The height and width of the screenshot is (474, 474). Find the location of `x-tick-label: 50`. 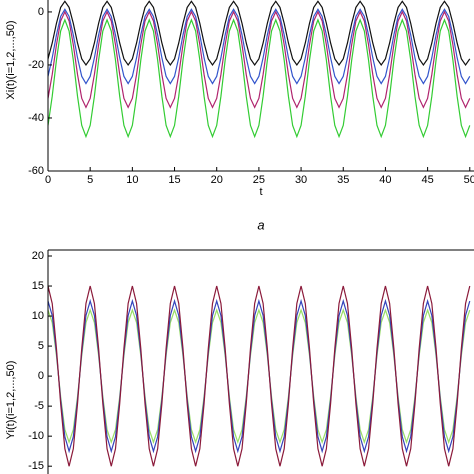

x-tick-label: 50 is located at coordinates (469, 180).